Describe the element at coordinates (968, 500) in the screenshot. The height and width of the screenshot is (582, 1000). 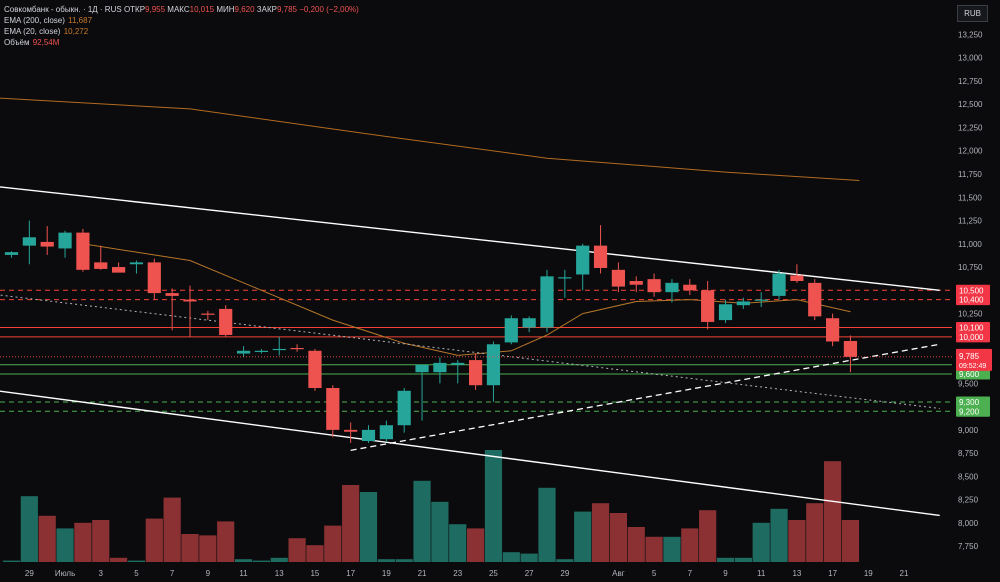
I see `y-tick-label: 8,250` at that location.